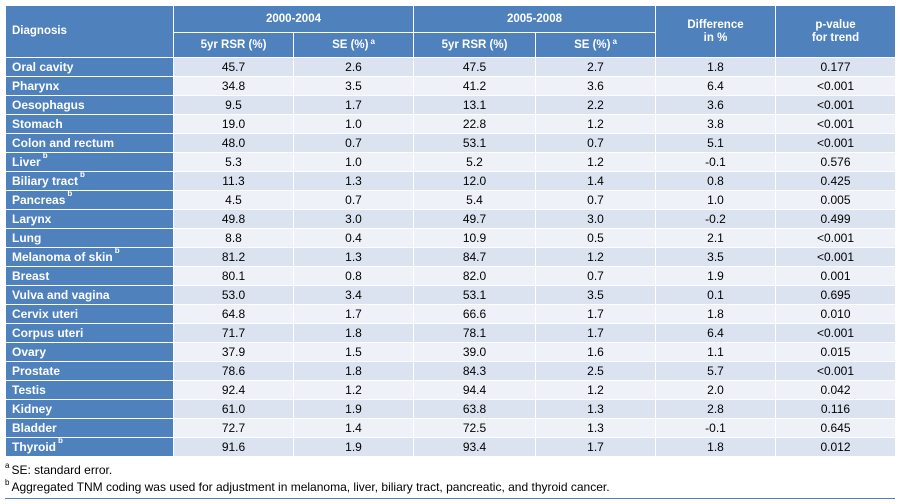 The image size is (900, 504). What do you see at coordinates (26, 162) in the screenshot?
I see `diagnosis-label: Liver` at bounding box center [26, 162].